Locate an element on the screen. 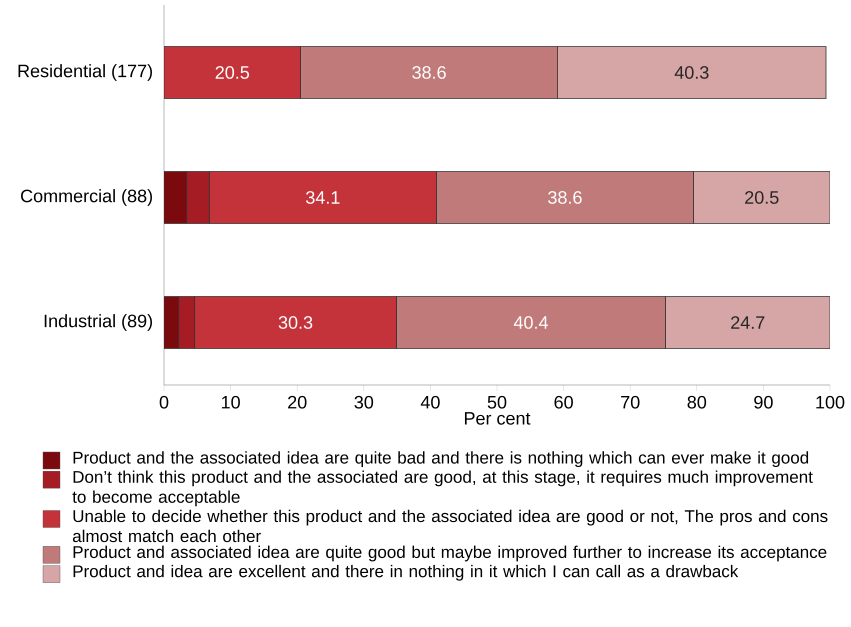 The width and height of the screenshot is (851, 627). data-label: 30.3 is located at coordinates (295, 322).